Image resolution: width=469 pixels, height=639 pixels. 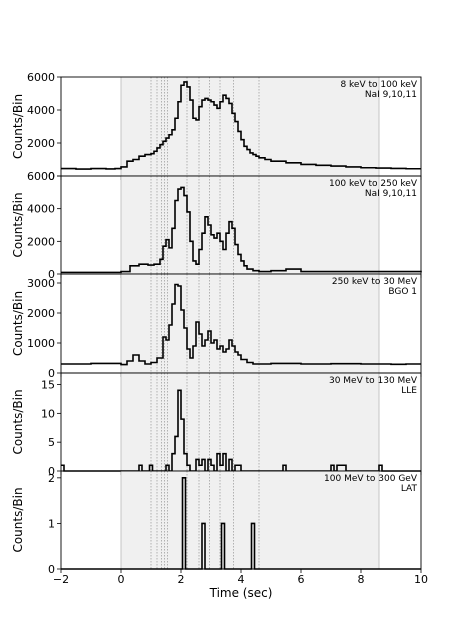 I want to click on panel-label: 100 keV to 250 keV, so click(x=373, y=184).